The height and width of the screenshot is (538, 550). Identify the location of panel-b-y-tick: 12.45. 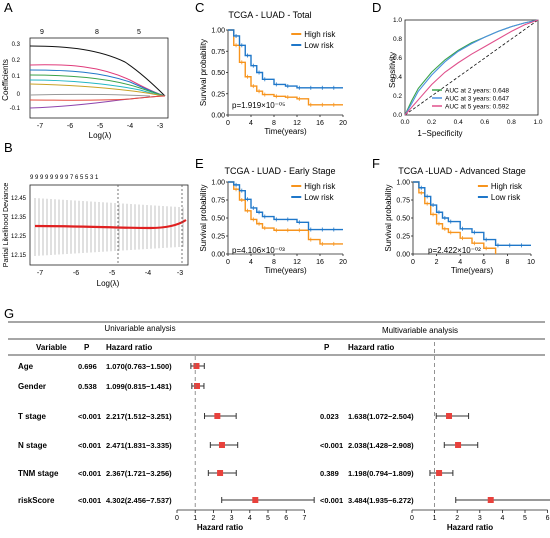
(19, 199).